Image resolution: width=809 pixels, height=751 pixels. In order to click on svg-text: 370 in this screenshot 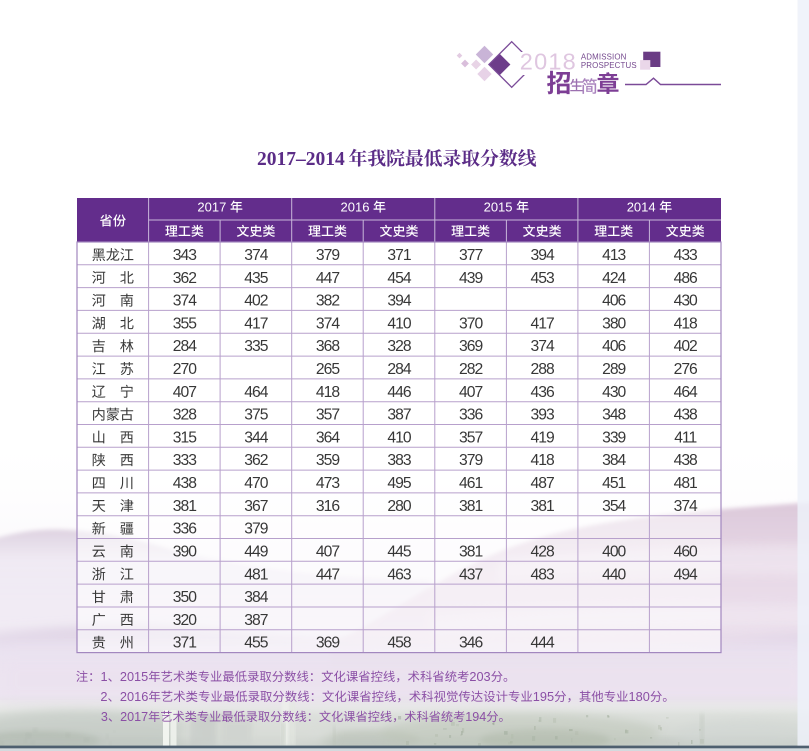, I will do `click(471, 323)`.